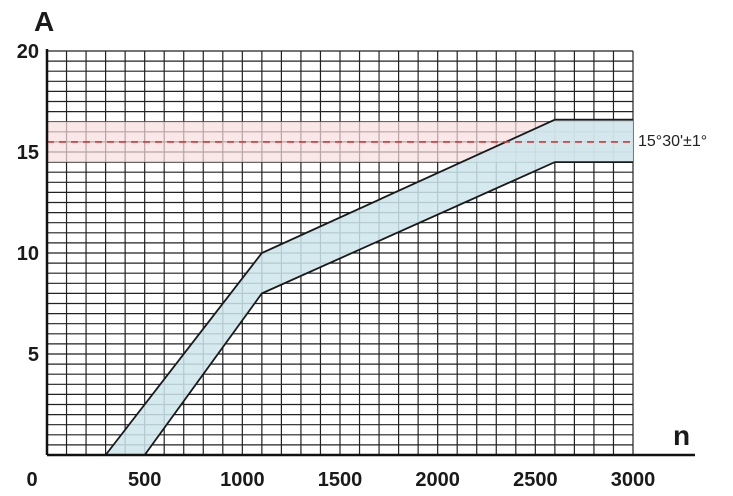 This screenshot has height=496, width=733. Describe the element at coordinates (437, 480) in the screenshot. I see `x-tick-label: 2000` at that location.